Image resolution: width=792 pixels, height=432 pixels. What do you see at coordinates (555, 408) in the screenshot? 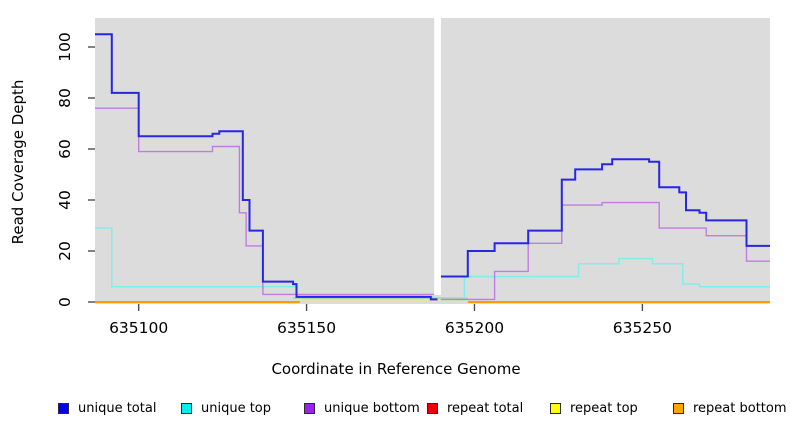
I see `legend-swatch-repeat-top` at bounding box center [555, 408].